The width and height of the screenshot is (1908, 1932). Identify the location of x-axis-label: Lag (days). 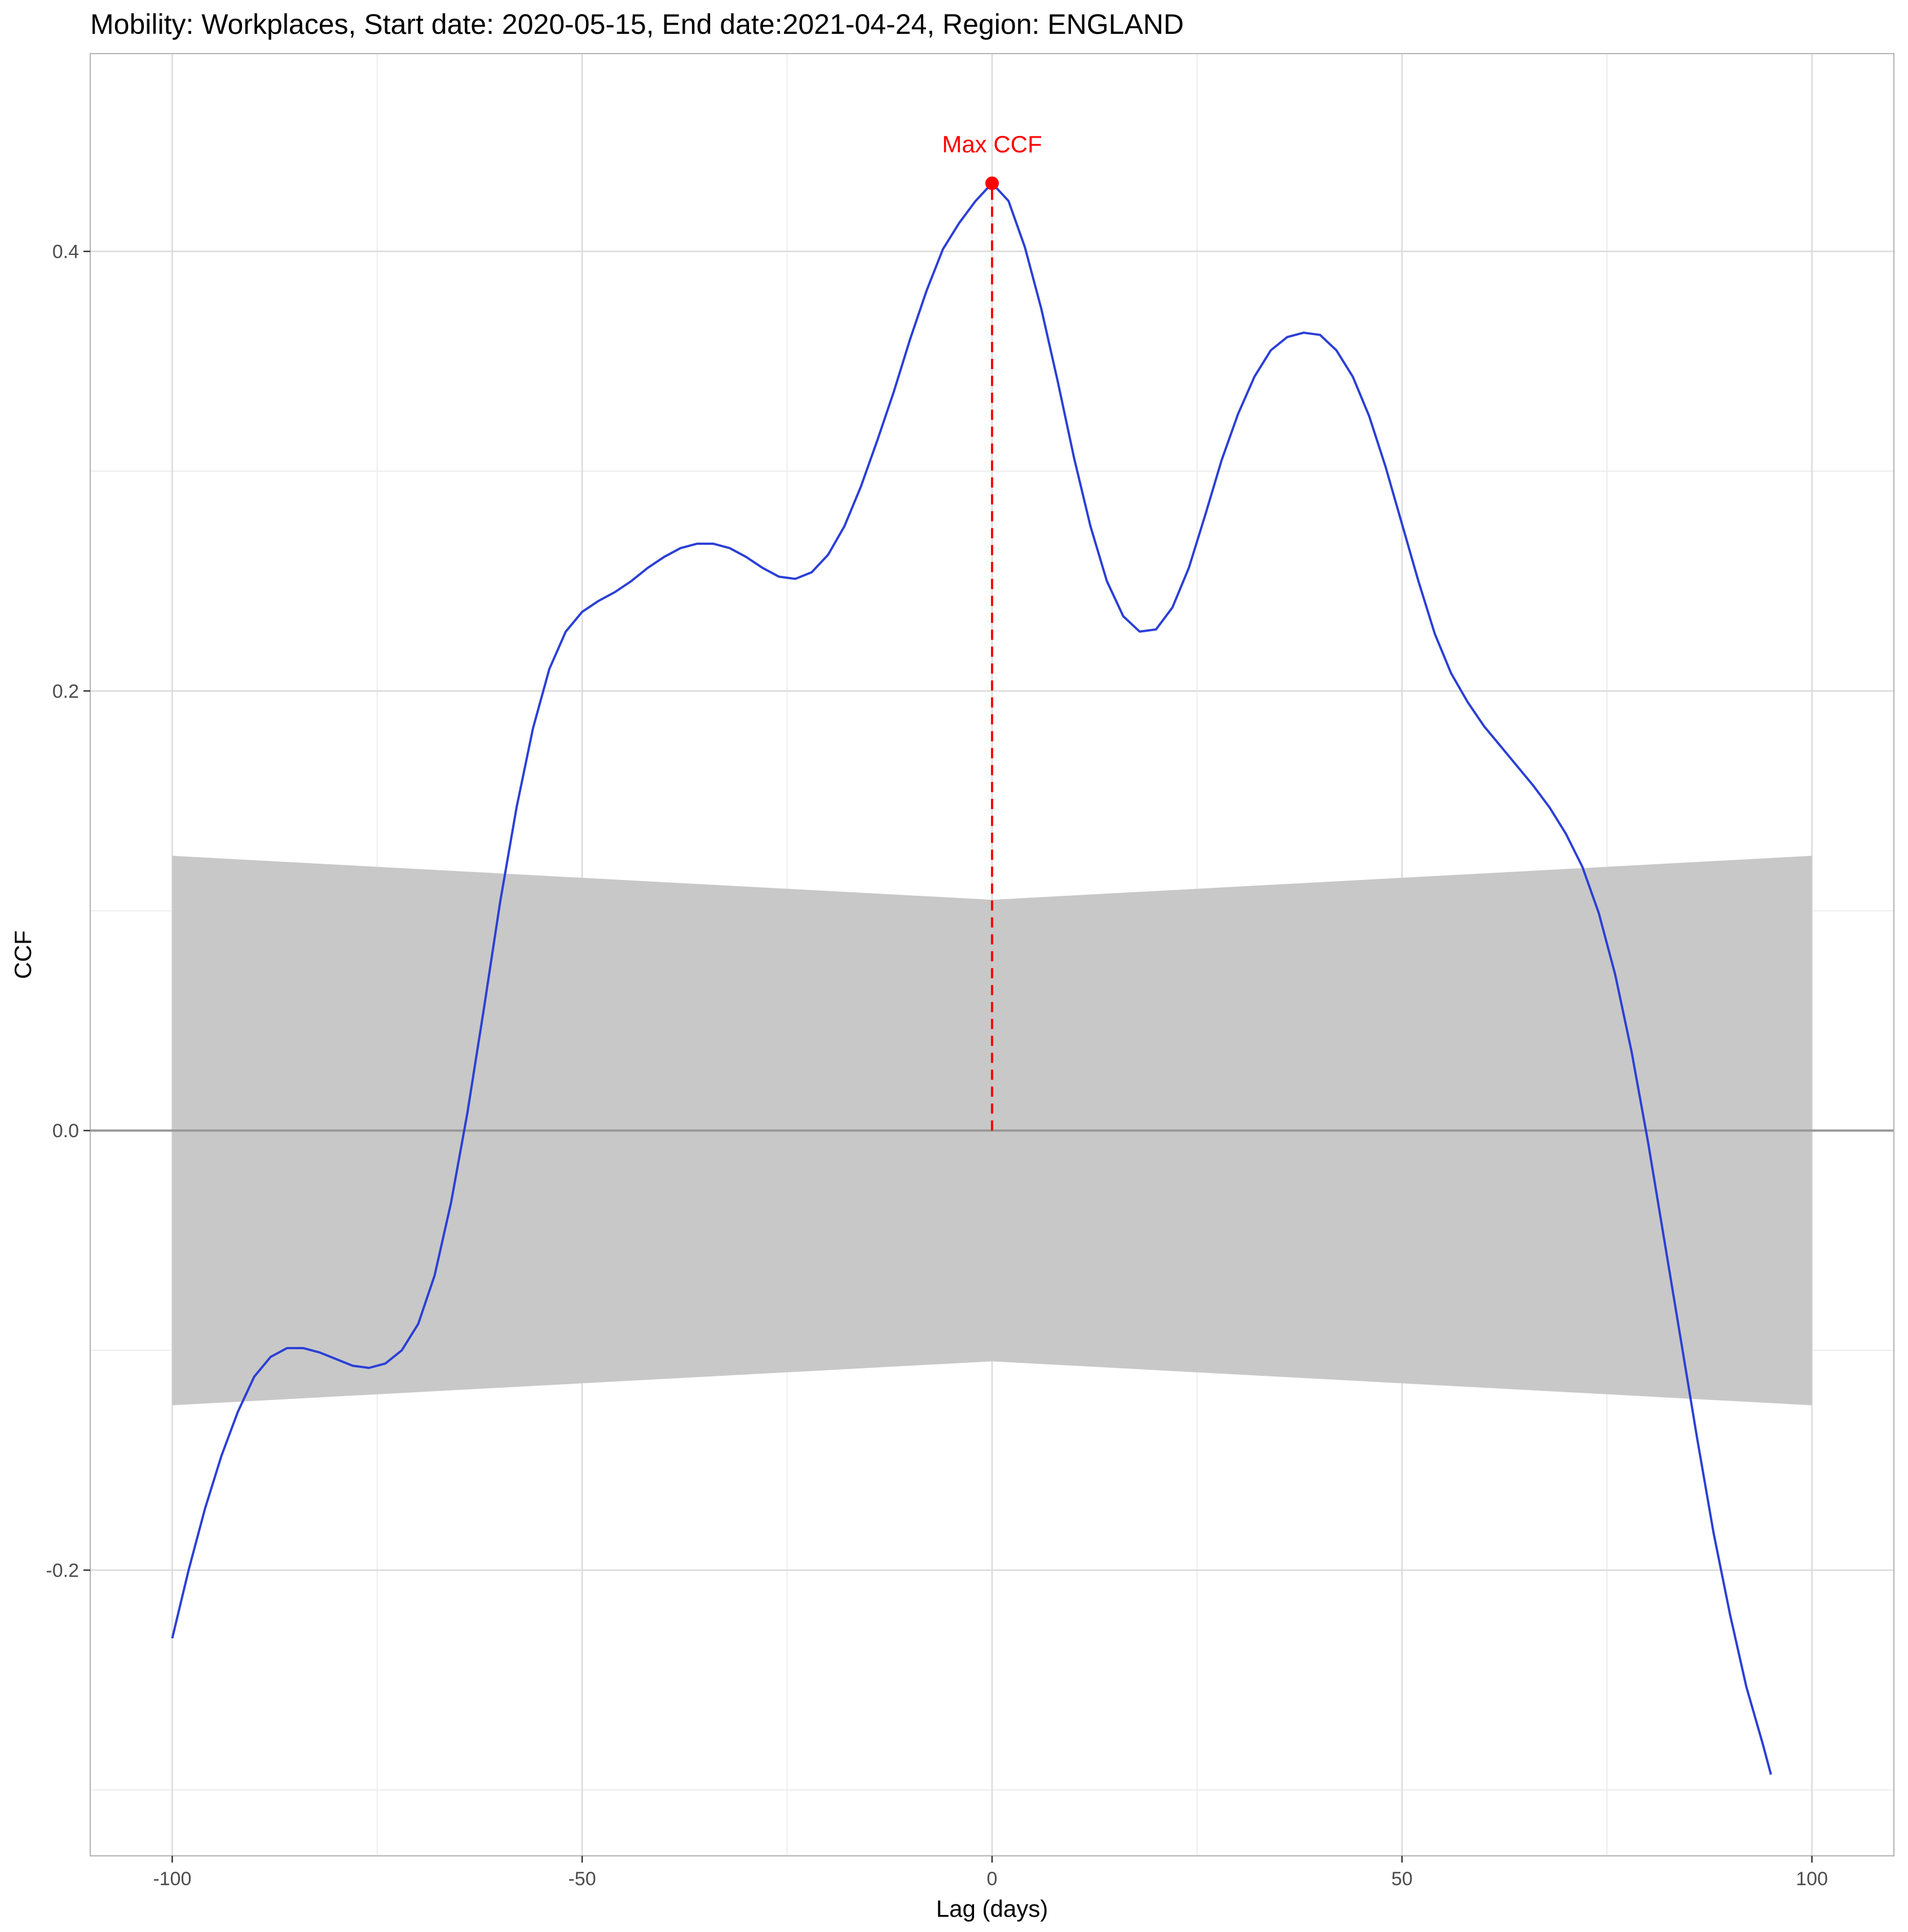
(992, 1909).